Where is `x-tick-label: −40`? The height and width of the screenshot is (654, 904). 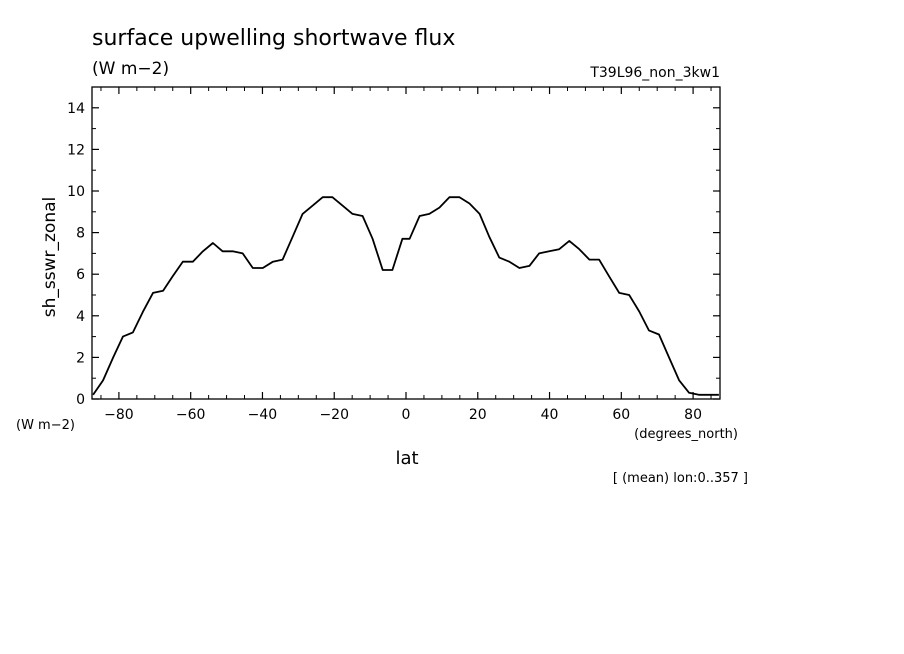 x-tick-label: −40 is located at coordinates (263, 415).